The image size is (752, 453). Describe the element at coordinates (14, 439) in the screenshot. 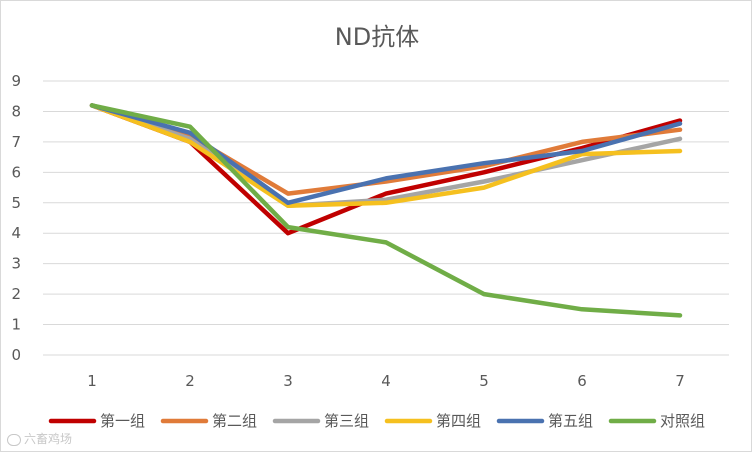

I see `camera-icon` at that location.